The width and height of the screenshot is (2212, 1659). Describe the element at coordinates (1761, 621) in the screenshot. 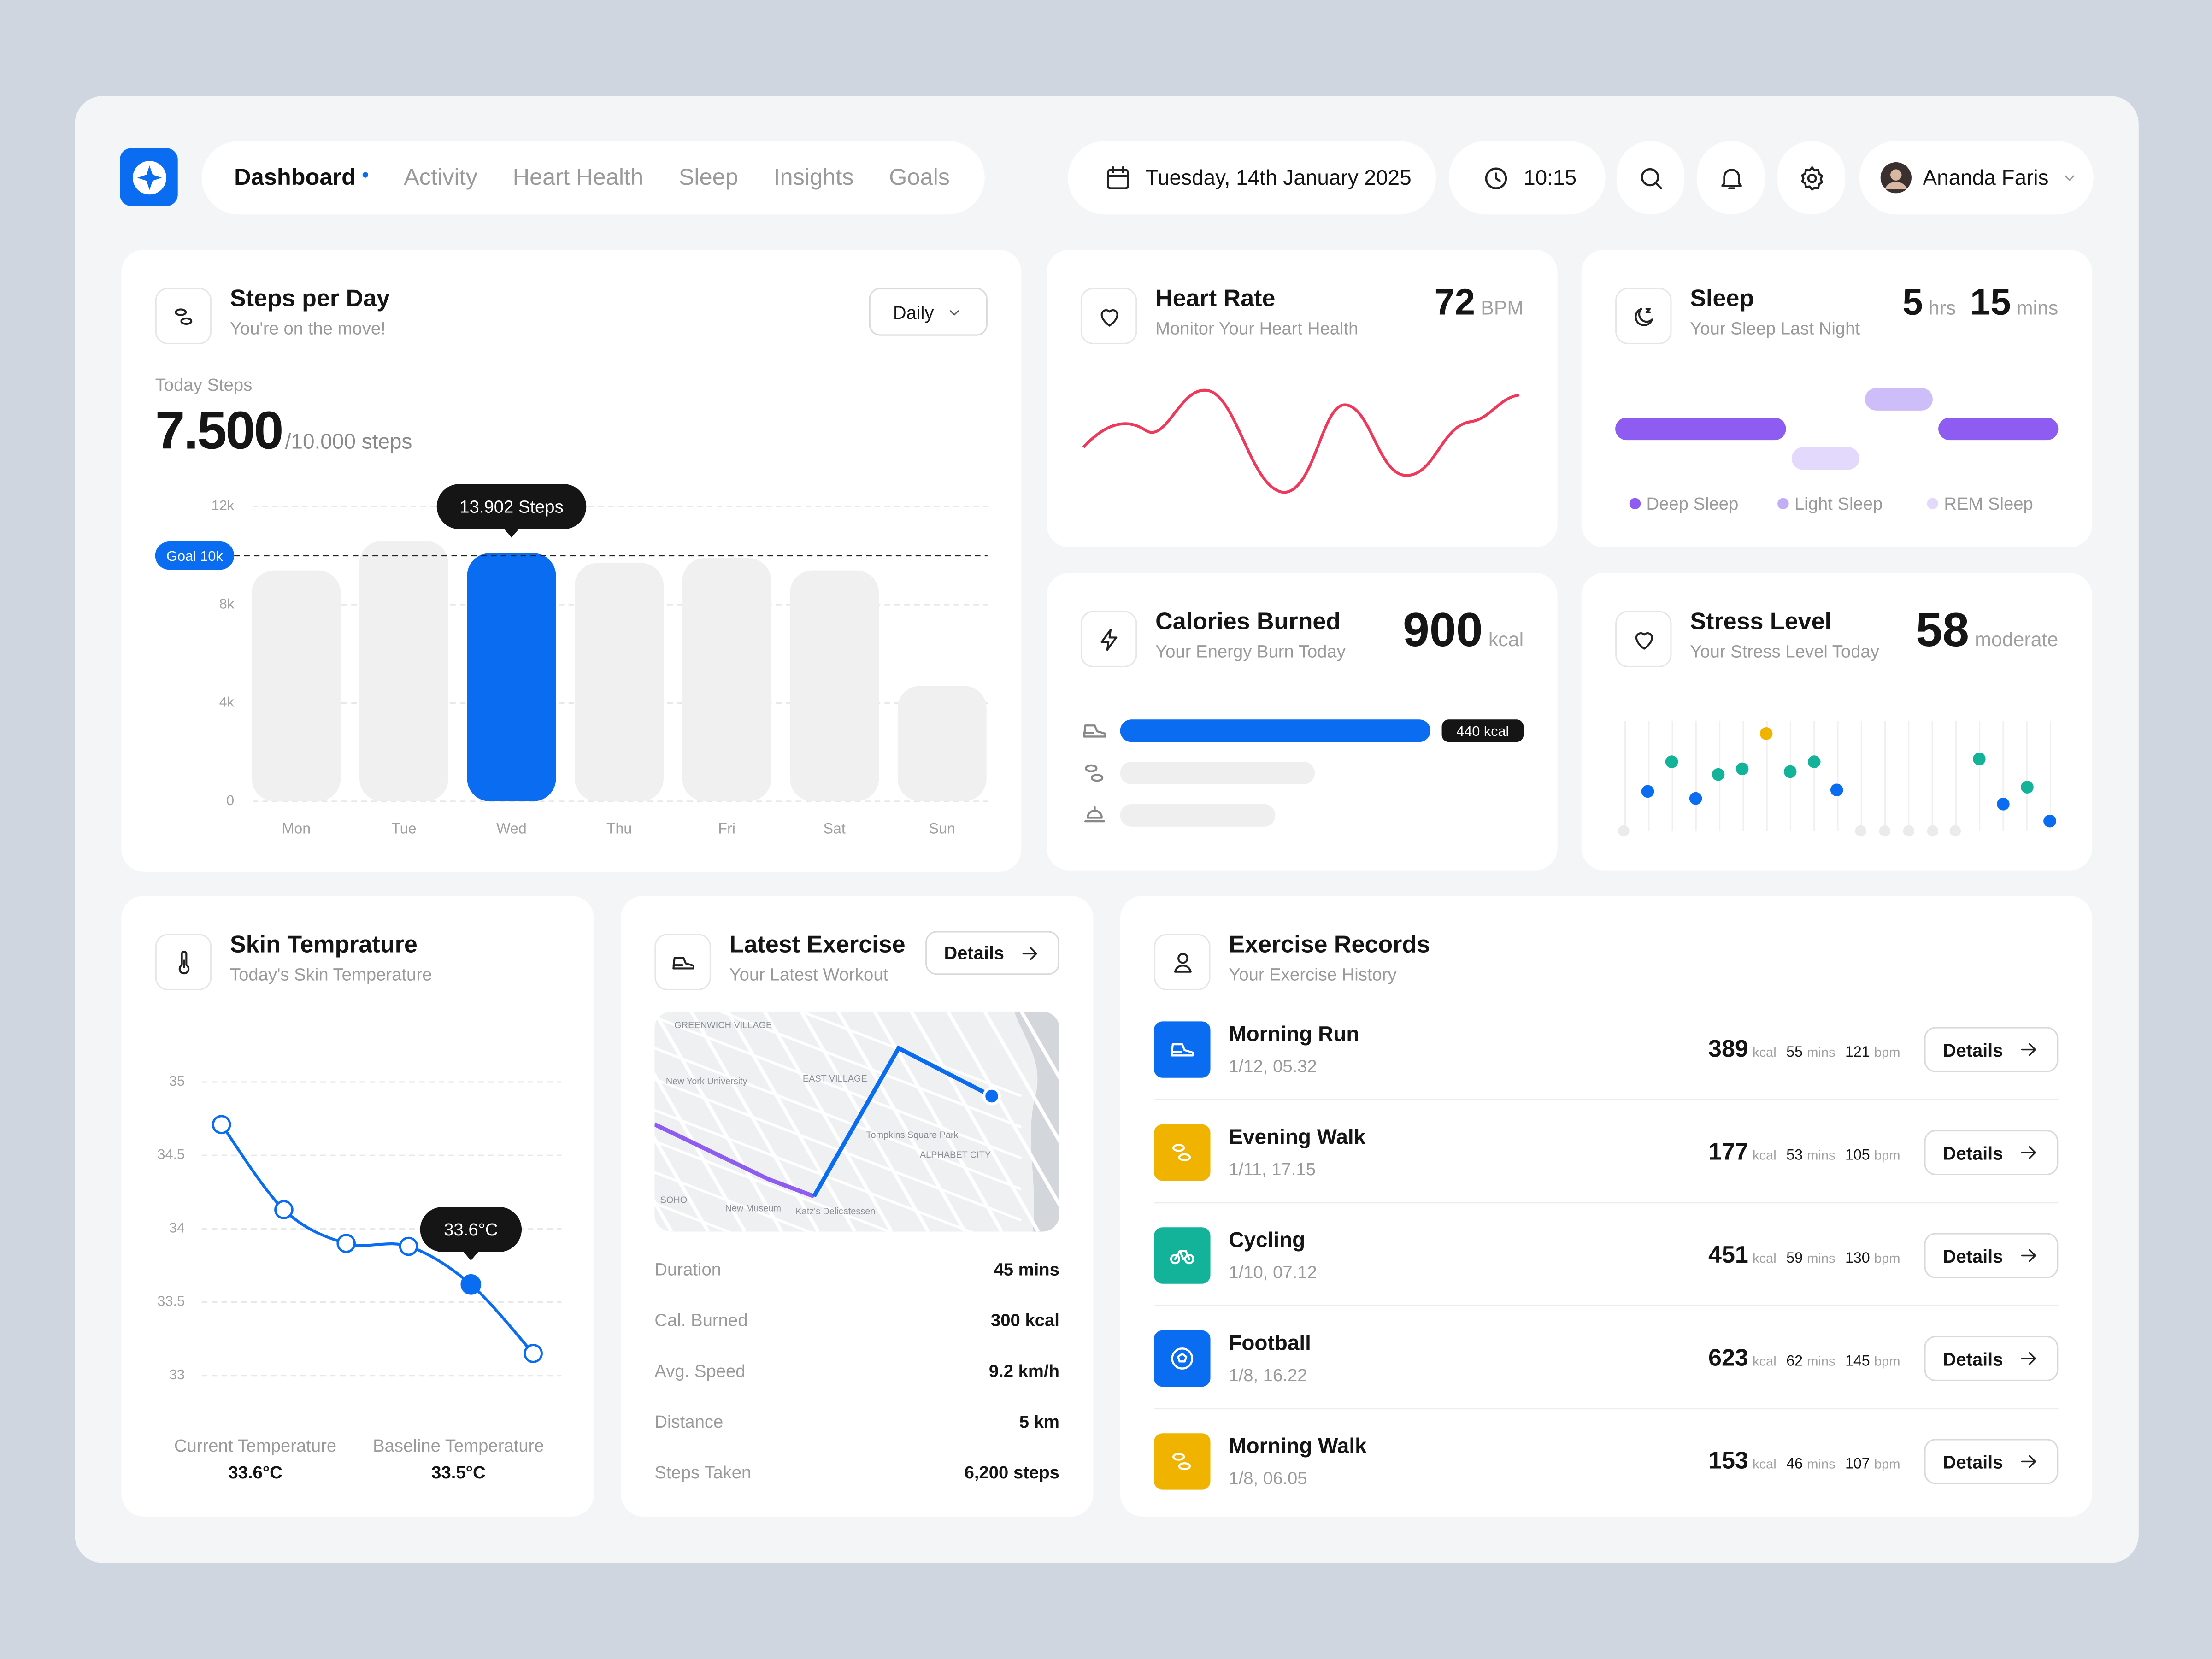

I see `card-title: Stress Level` at that location.